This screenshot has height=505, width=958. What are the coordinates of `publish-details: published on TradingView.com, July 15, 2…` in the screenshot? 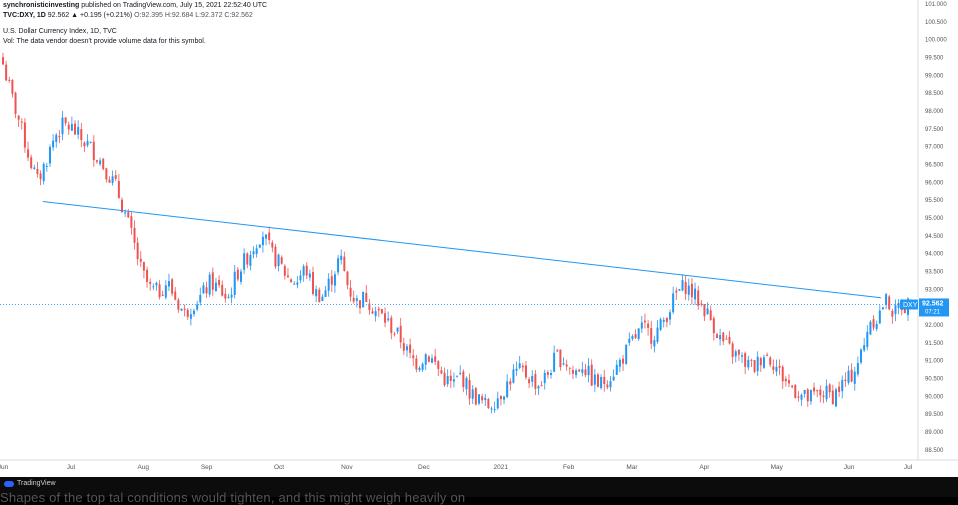 It's located at (174, 5).